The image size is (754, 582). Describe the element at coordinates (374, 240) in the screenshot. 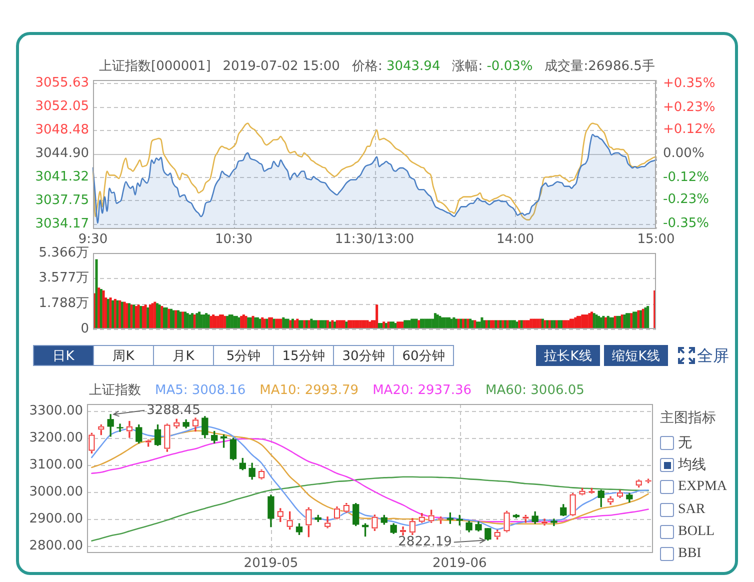

I see `x-tick-label: 11:30/13:00` at that location.